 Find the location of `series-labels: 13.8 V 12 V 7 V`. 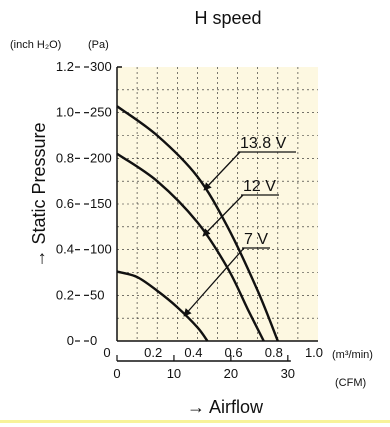

series-labels: 13.8 V 12 V 7 V is located at coordinates (239, 226).